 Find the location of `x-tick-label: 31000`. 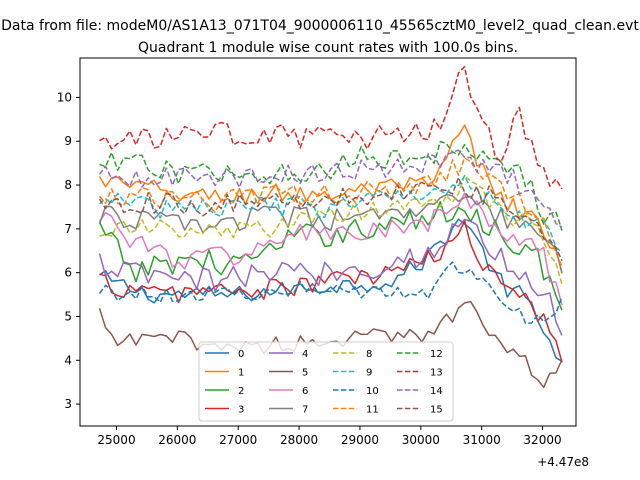

x-tick-label: 31000 is located at coordinates (482, 440).